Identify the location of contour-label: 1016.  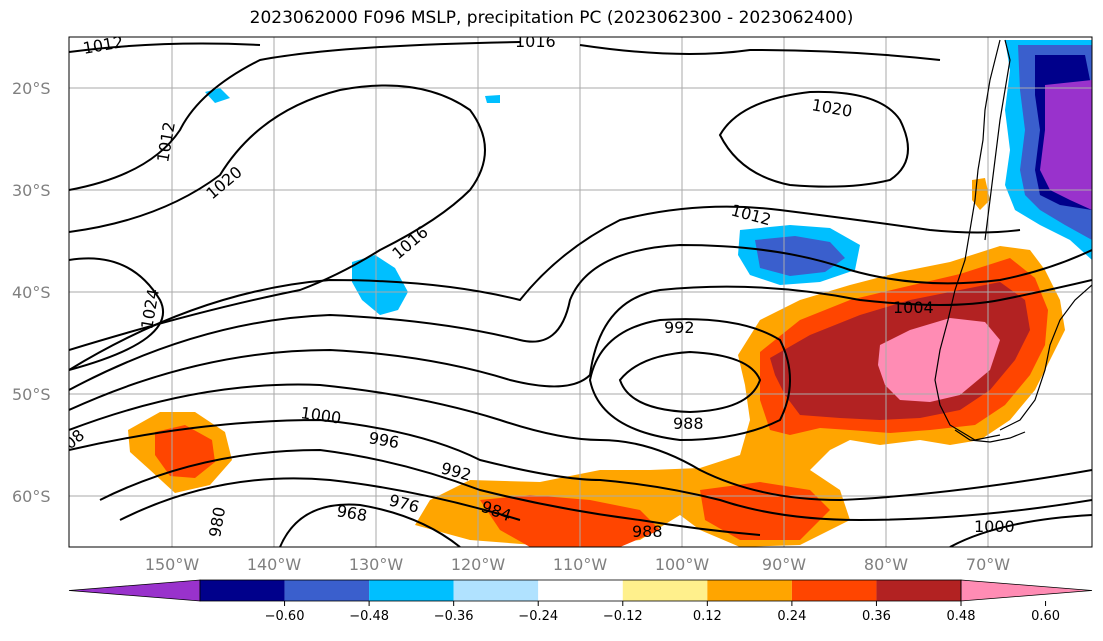
(535, 41).